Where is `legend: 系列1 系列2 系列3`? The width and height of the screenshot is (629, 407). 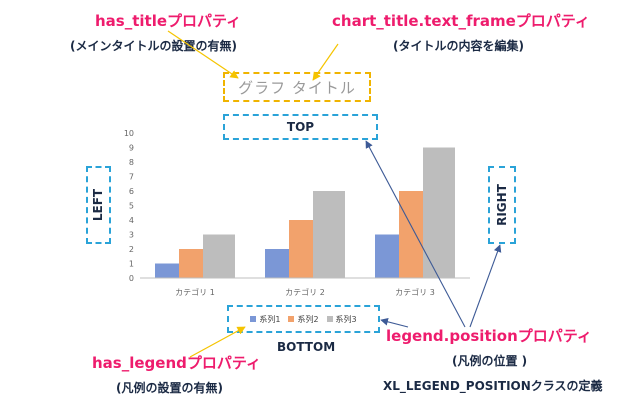
legend: 系列1 系列2 系列3 is located at coordinates (303, 319).